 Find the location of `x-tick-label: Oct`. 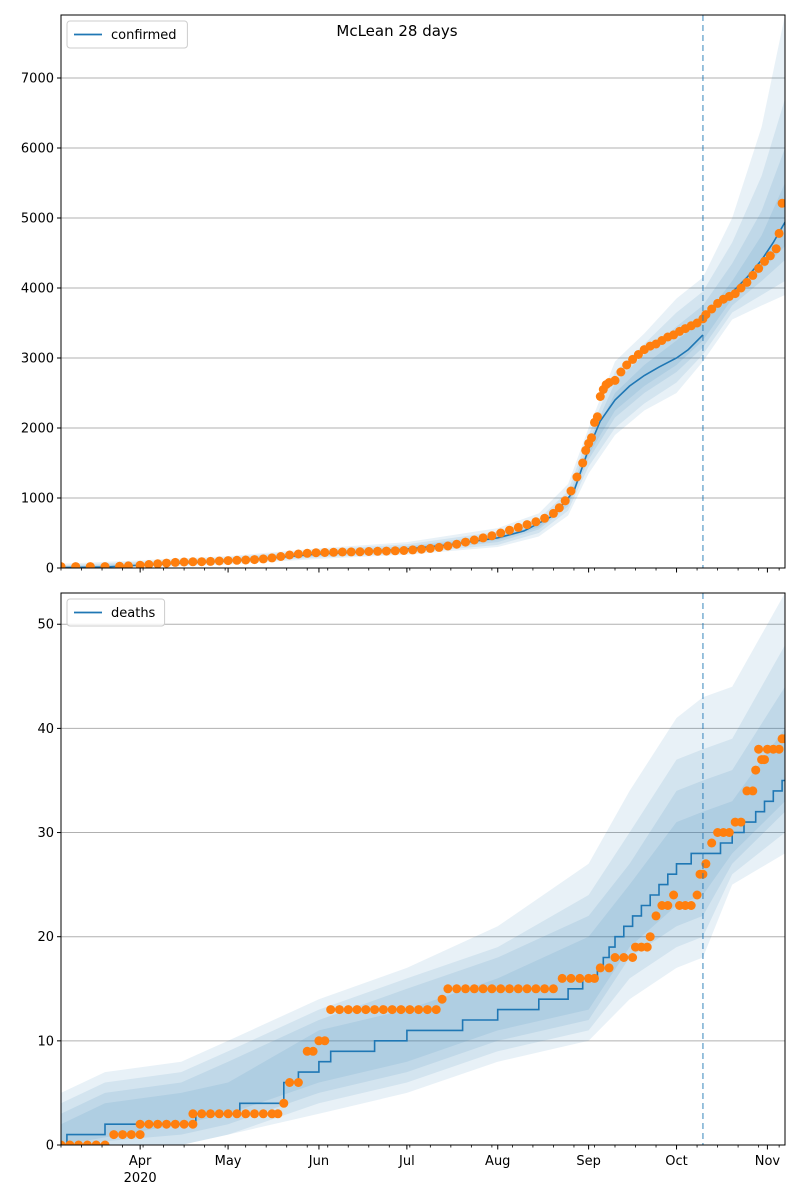

x-tick-label: Oct is located at coordinates (676, 1161).